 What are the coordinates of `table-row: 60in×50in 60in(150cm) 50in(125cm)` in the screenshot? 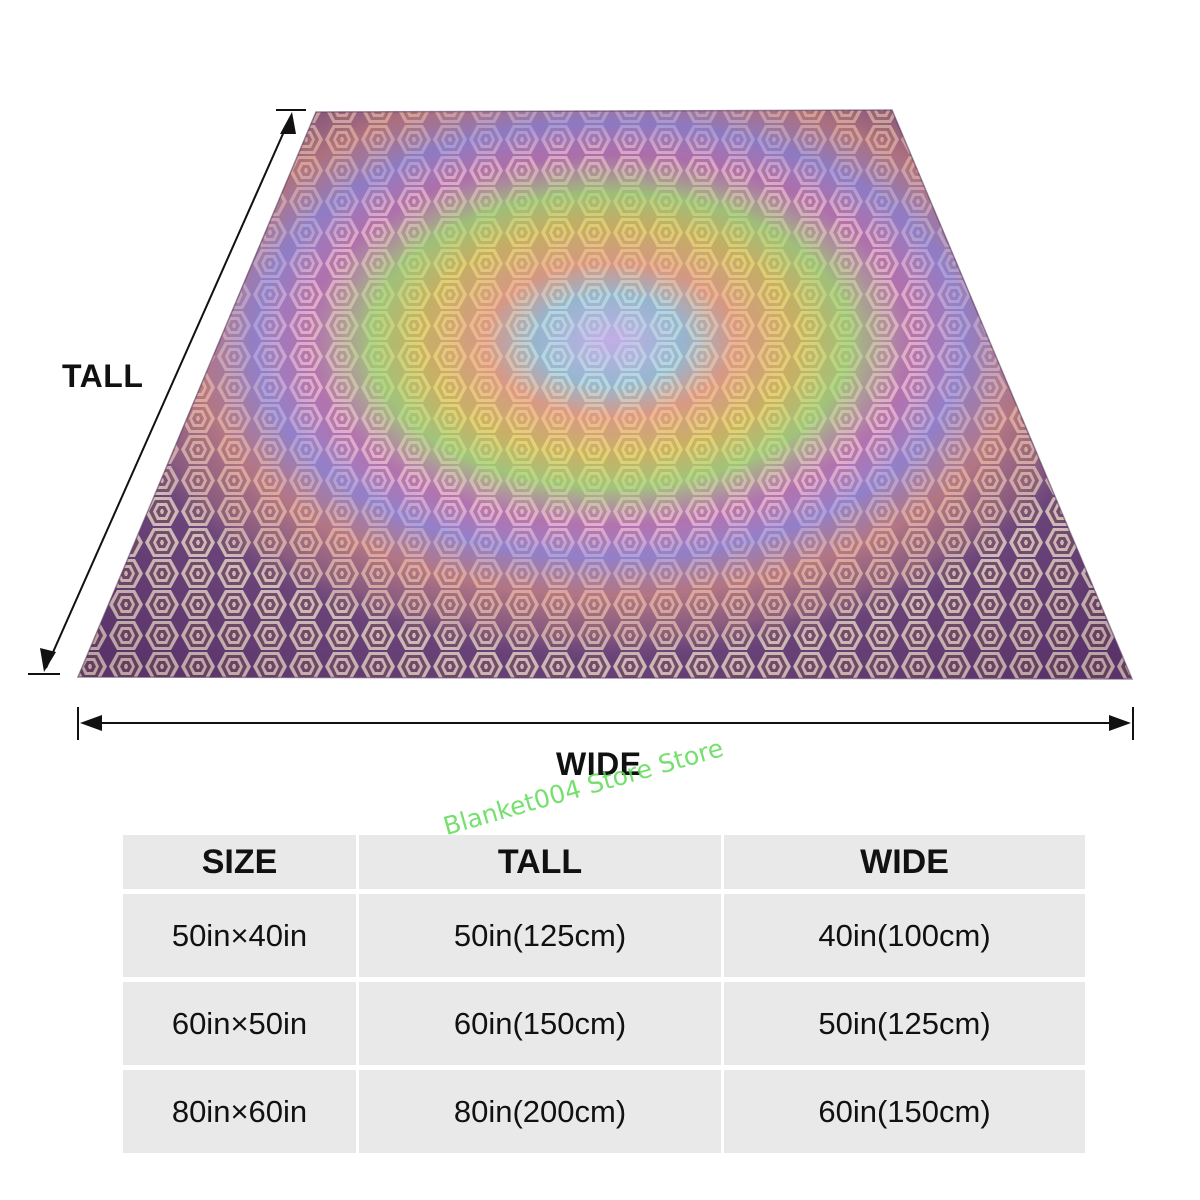 It's located at (604, 1023).